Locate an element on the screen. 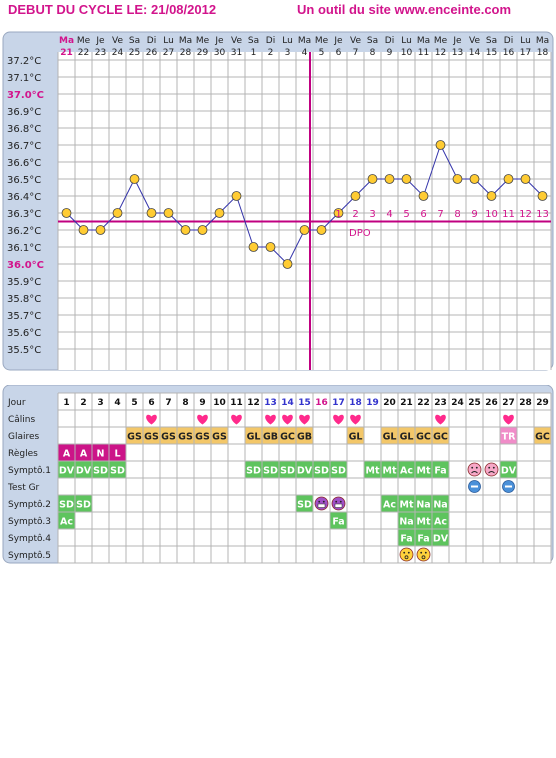 This screenshot has width=556, height=758. weekday-label: Lu is located at coordinates (287, 41).